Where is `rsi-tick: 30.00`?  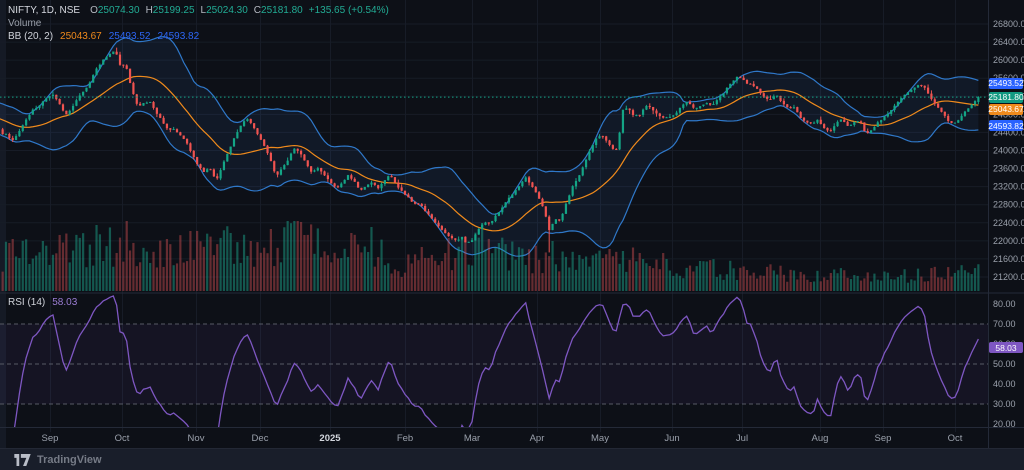 rsi-tick: 30.00 is located at coordinates (1004, 404).